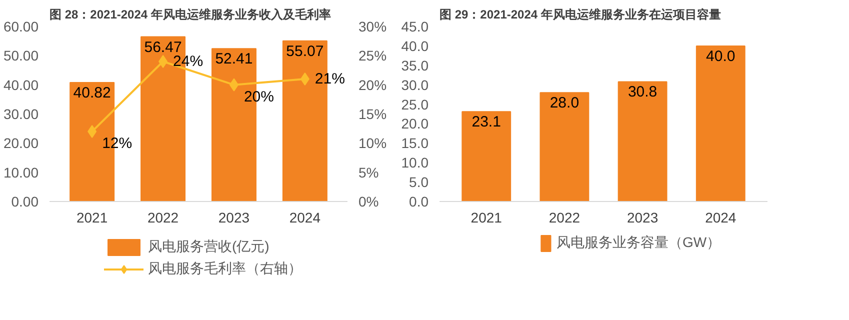  I want to click on y2-tick-label: 15%, so click(372, 114).